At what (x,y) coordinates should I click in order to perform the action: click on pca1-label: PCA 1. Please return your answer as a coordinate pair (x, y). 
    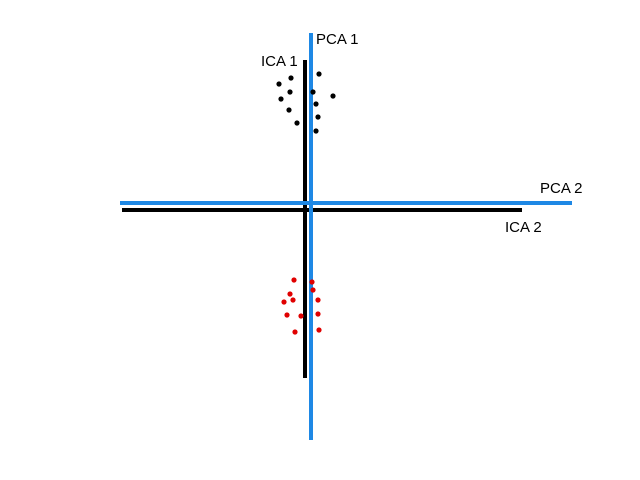
    Looking at the image, I should click on (337, 39).